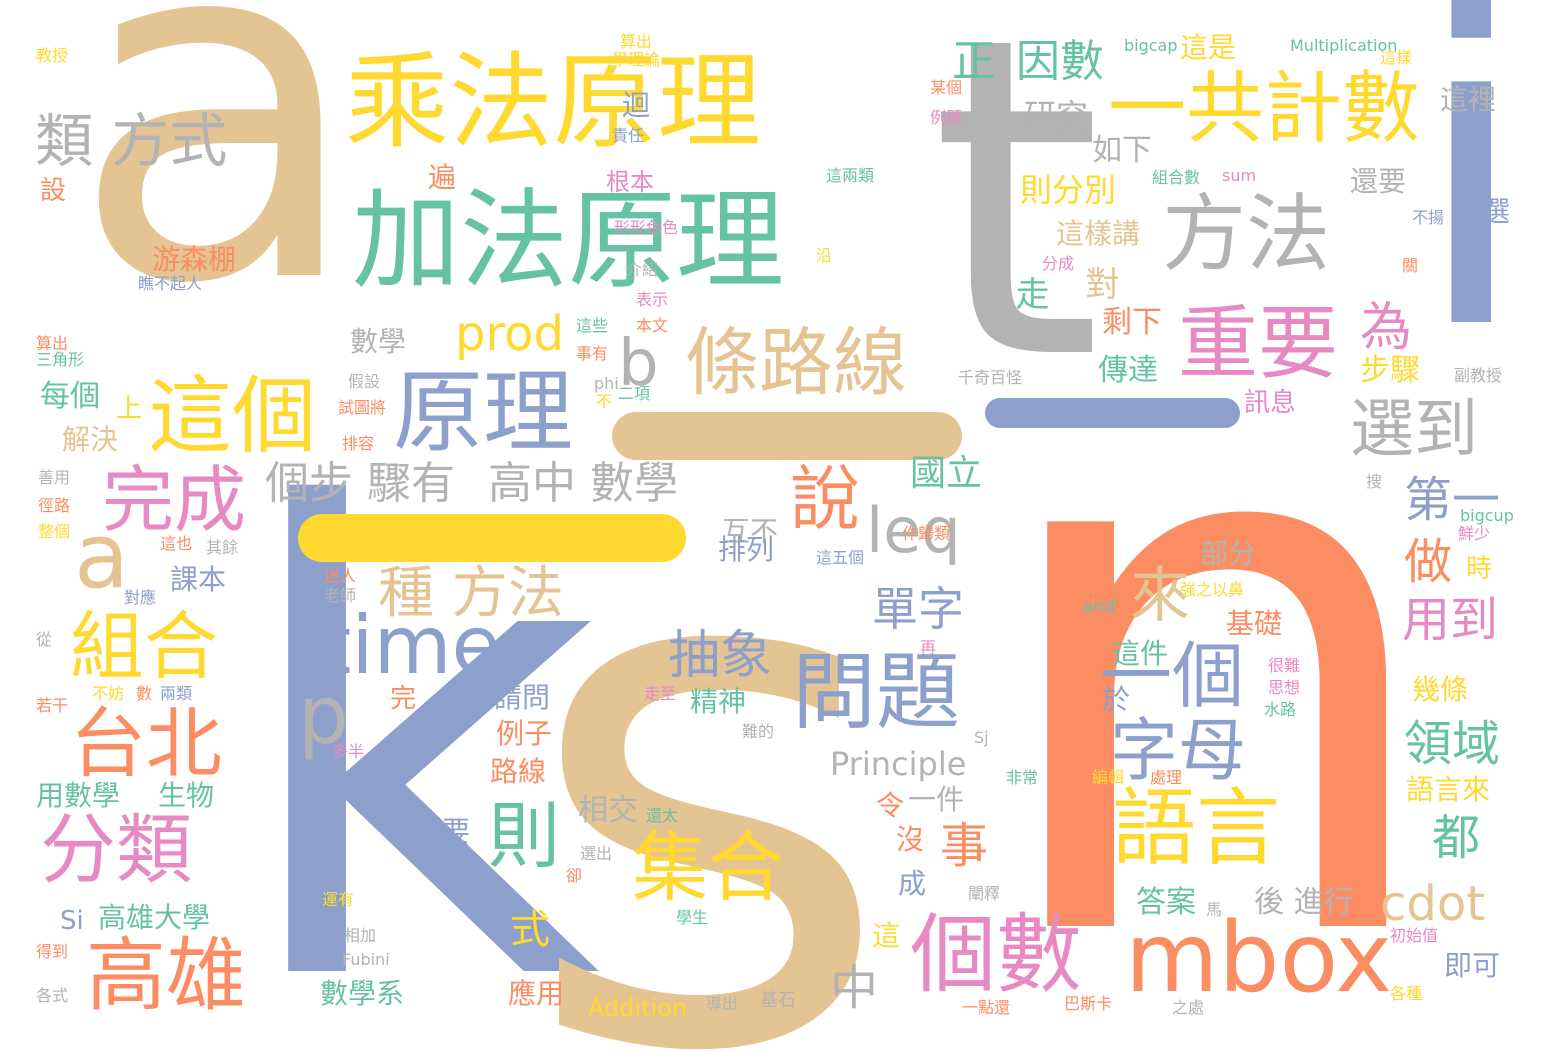  I want to click on word-abstract: 抽象, so click(720, 656).